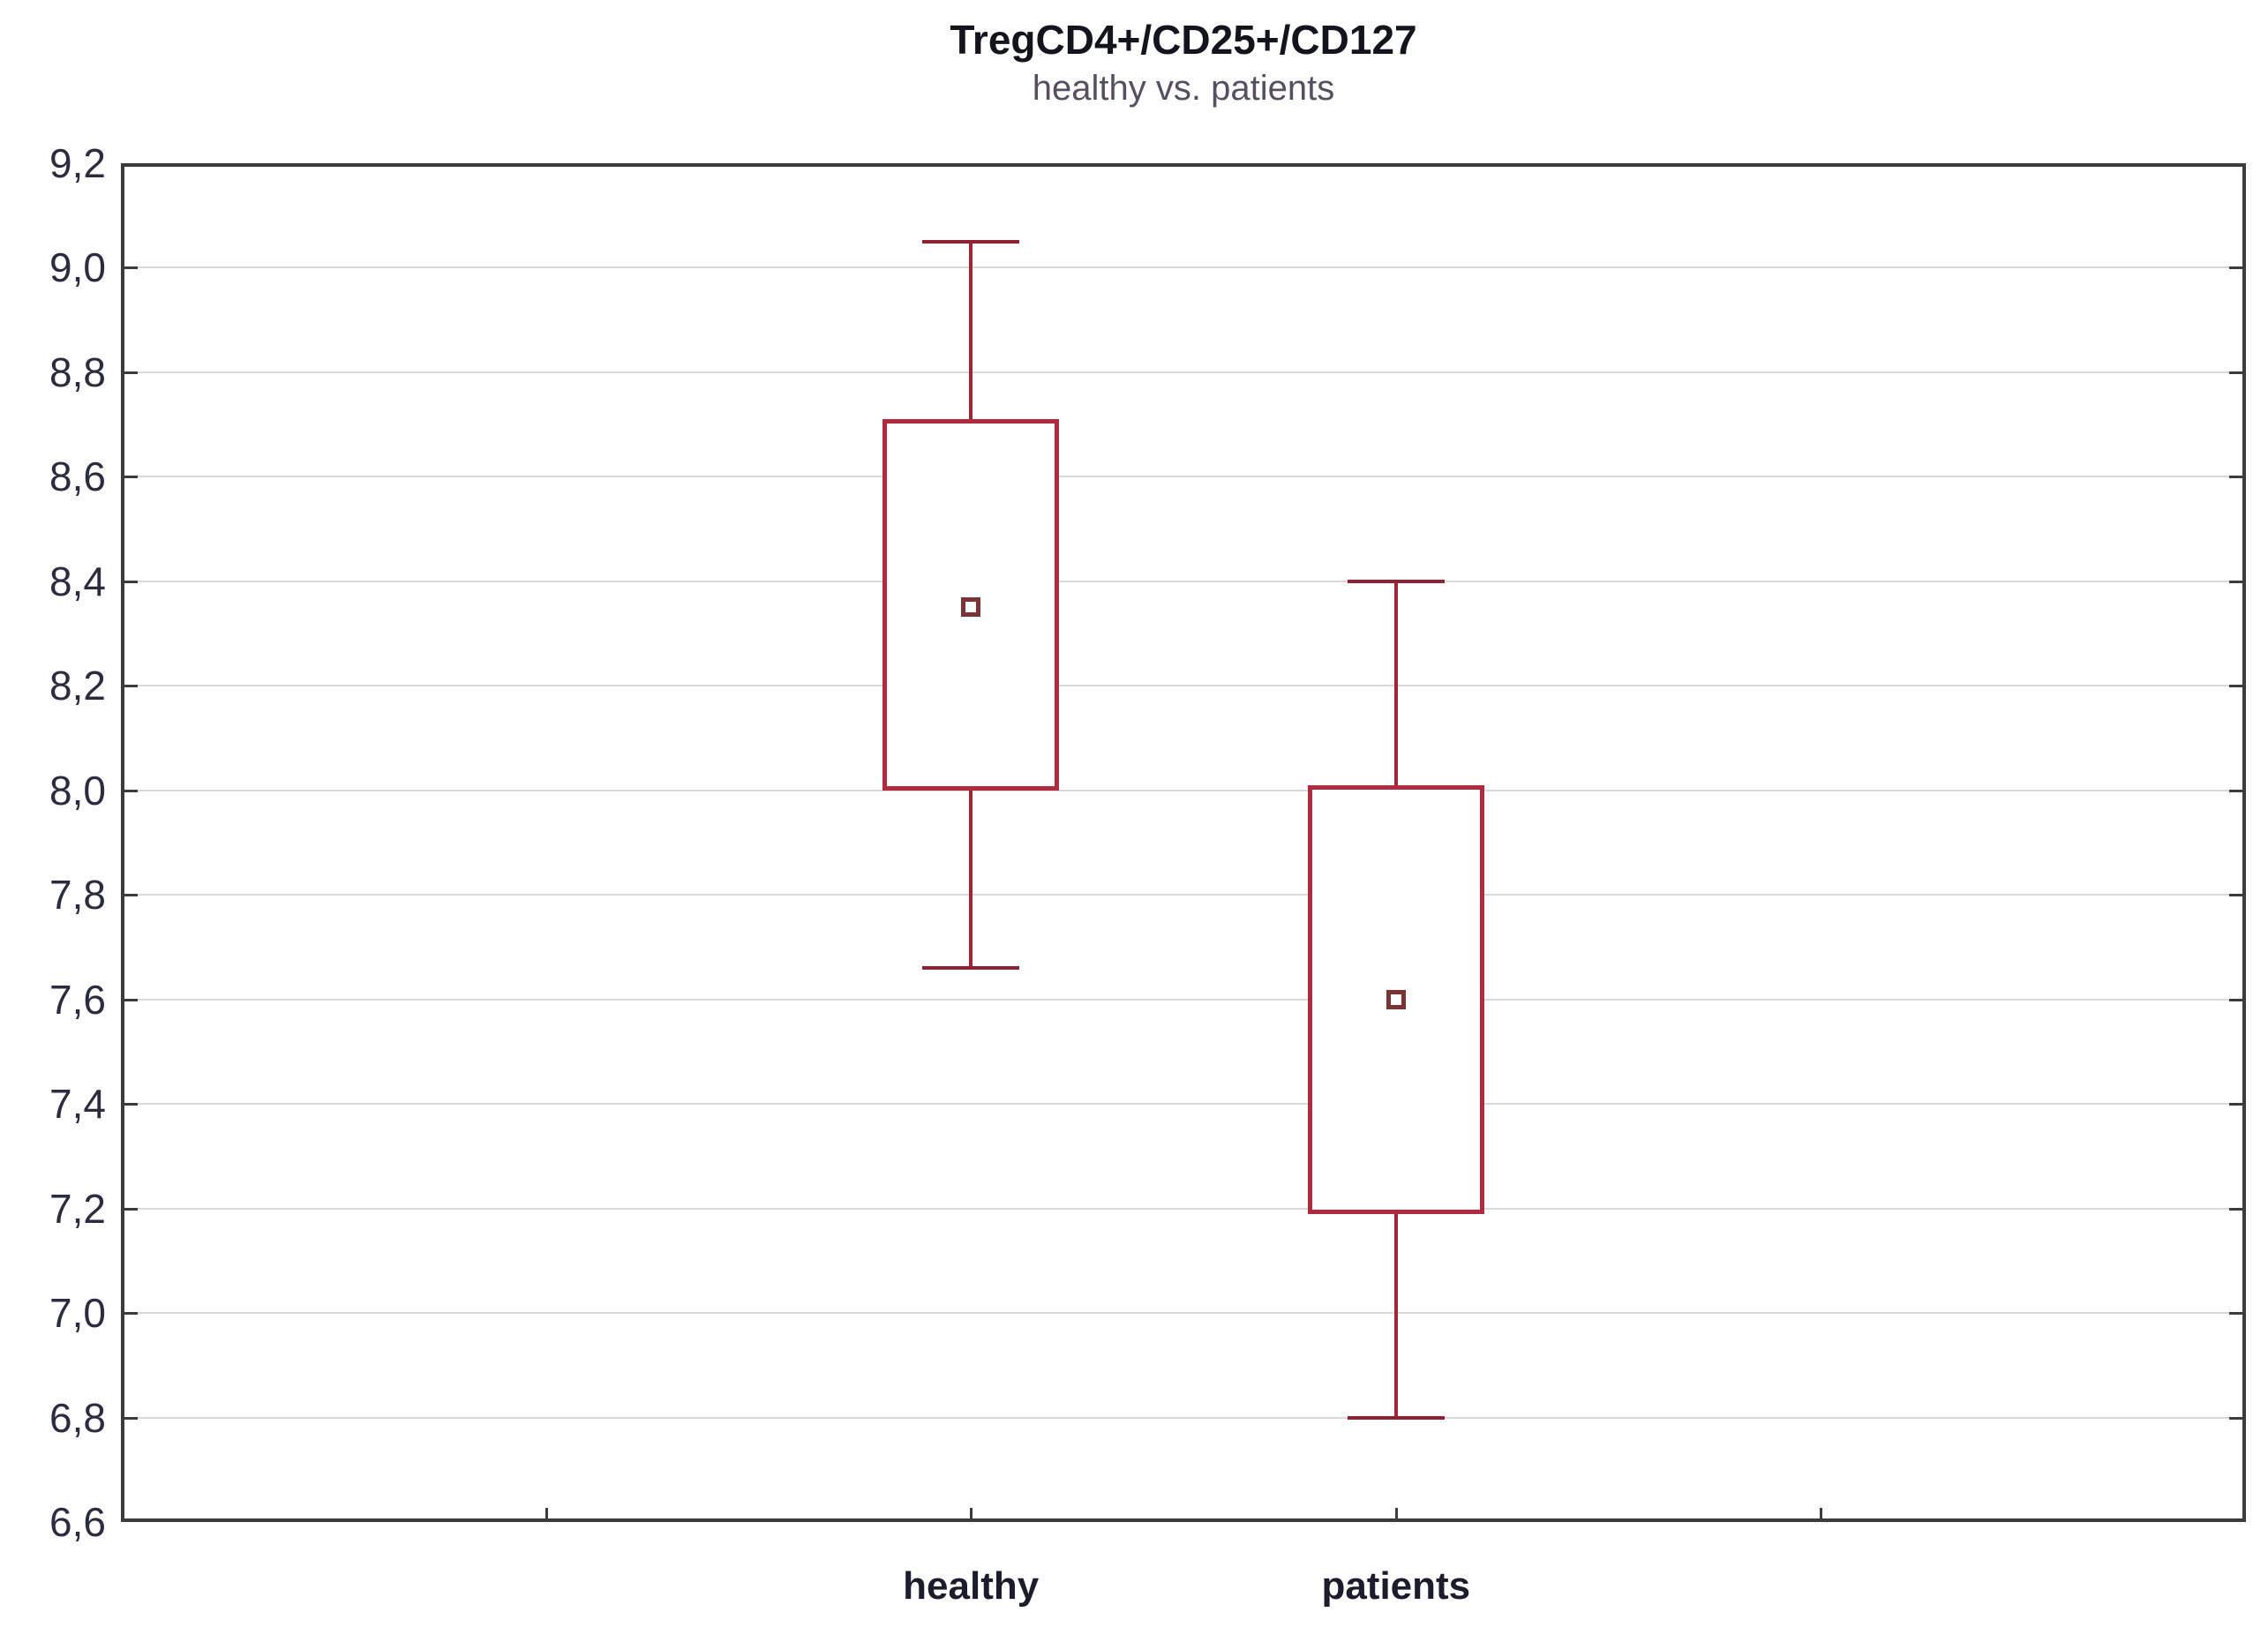  Describe the element at coordinates (77, 477) in the screenshot. I see `y-axis-tick-label: 8,6` at that location.